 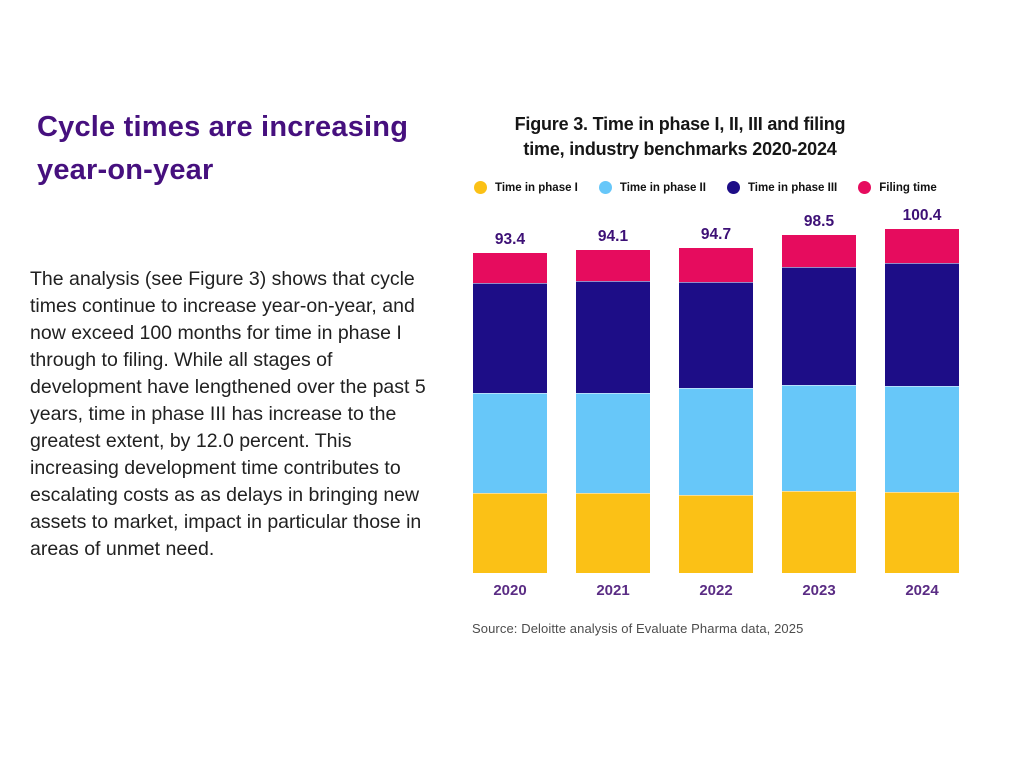 I want to click on bar-group-2020: 93.4 2020, so click(x=510, y=414).